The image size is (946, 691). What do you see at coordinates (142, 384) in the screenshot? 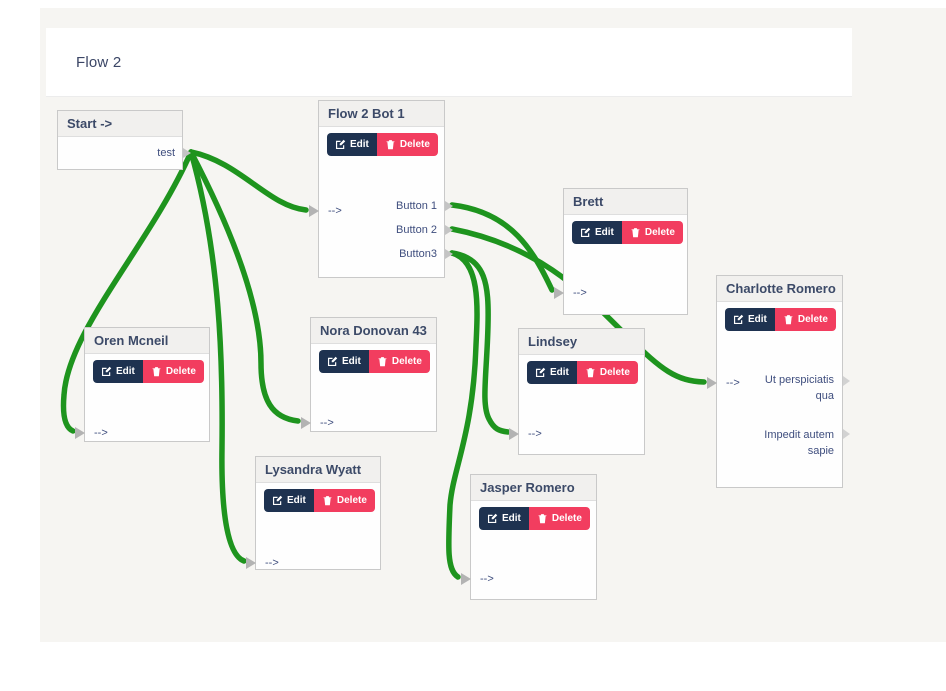
I see `node-oren-mcneil: Oren Mcneil Edit Delete -->` at bounding box center [142, 384].